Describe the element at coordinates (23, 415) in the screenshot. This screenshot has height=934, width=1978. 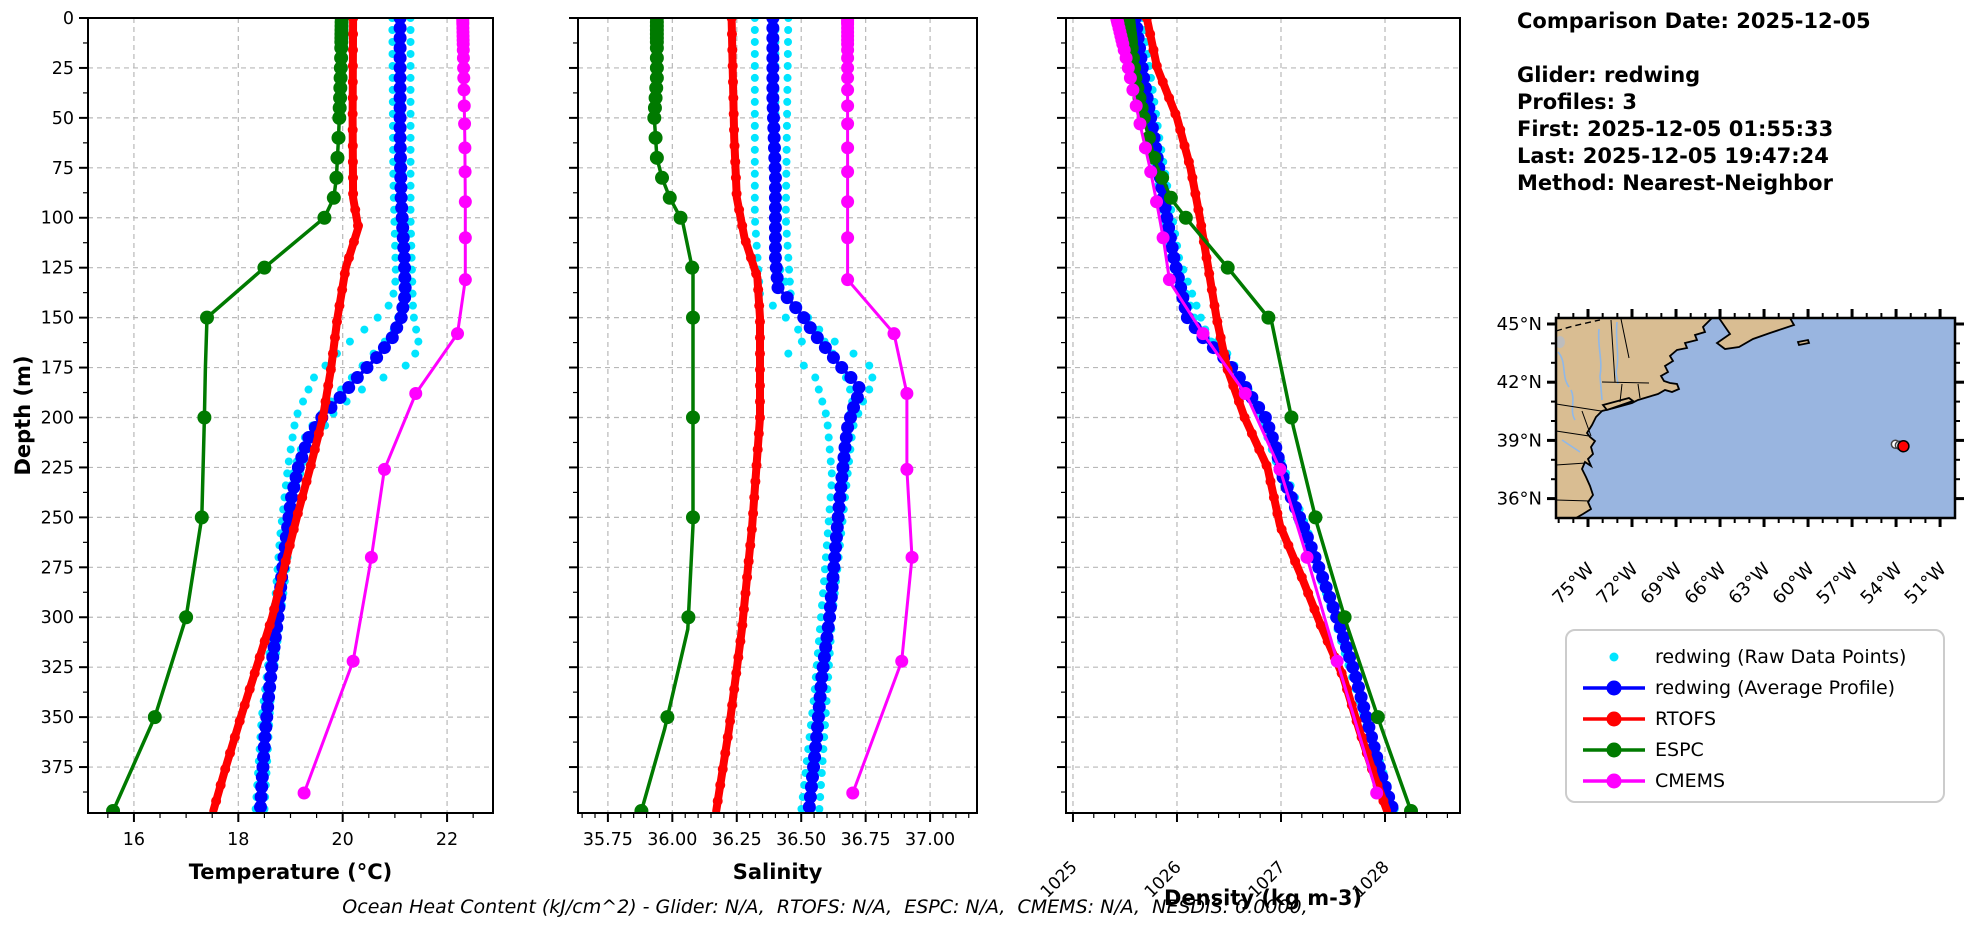
I see `depth-axis-label: Depth (m)` at that location.